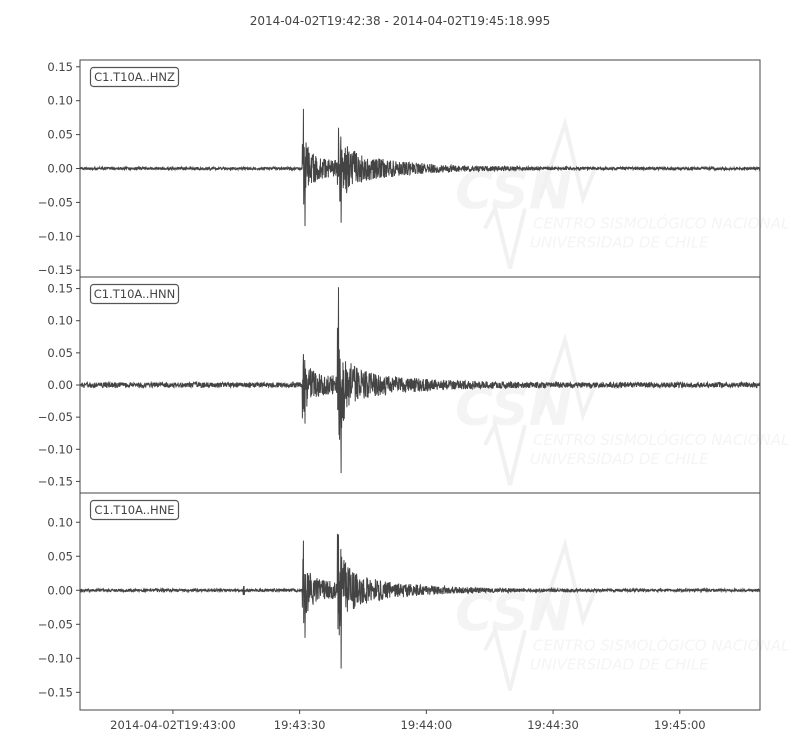  I want to click on x-tick-label: 2014-04-02T19:43:00, so click(173, 725).